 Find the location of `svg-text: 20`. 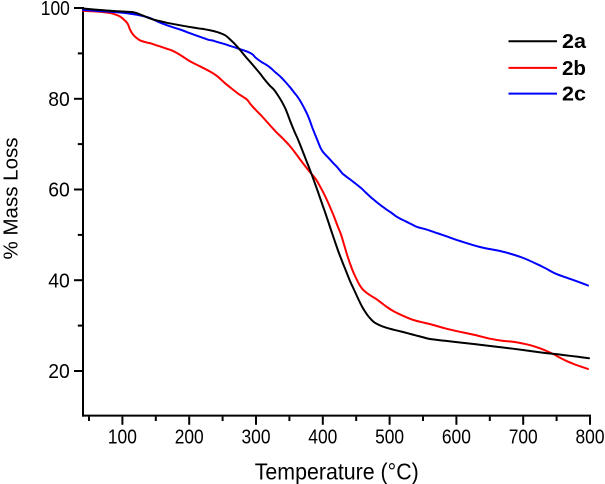

svg-text: 20 is located at coordinates (59, 372).